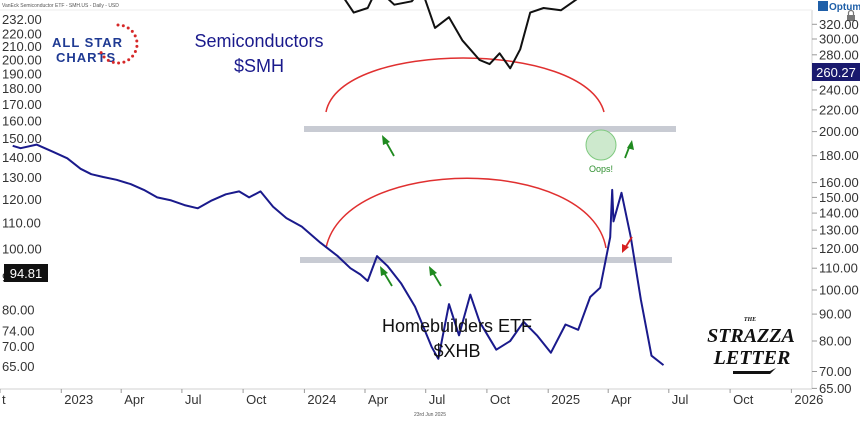  I want to click on right-axis-tick-14: 100.00, so click(839, 290).